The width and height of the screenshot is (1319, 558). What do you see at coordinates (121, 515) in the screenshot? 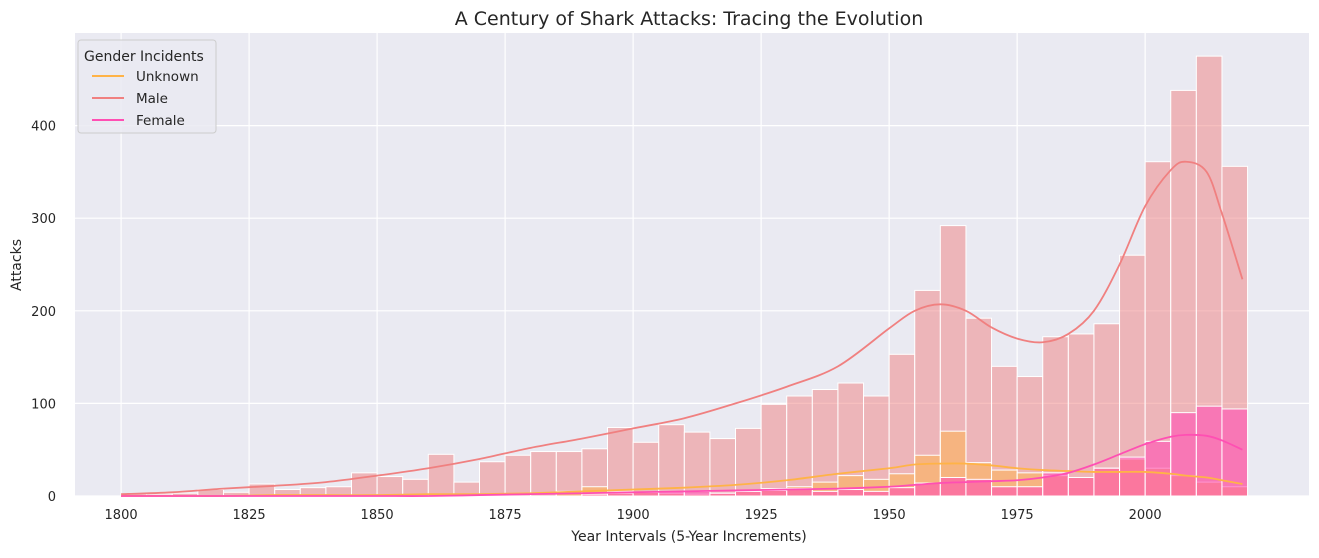
I see `x-tick-label: 1800` at bounding box center [121, 515].